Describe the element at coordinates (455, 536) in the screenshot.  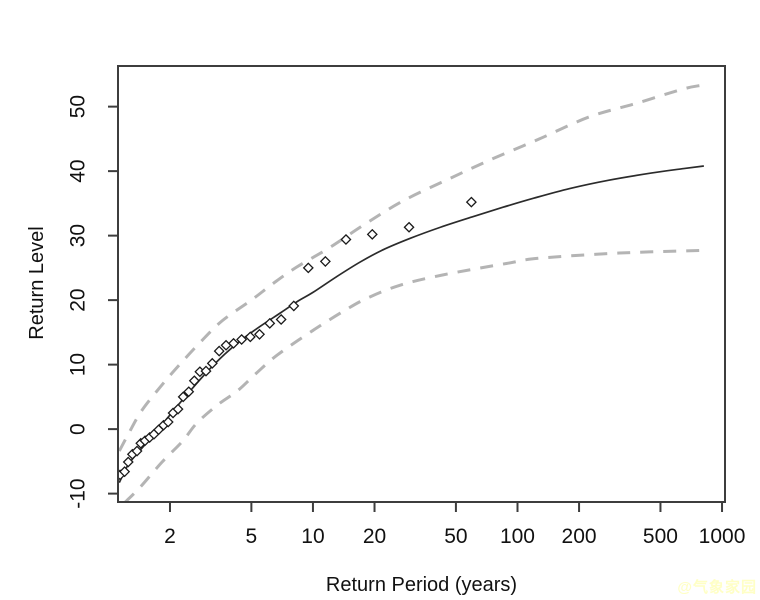
I see `x-tick-label: 50` at that location.